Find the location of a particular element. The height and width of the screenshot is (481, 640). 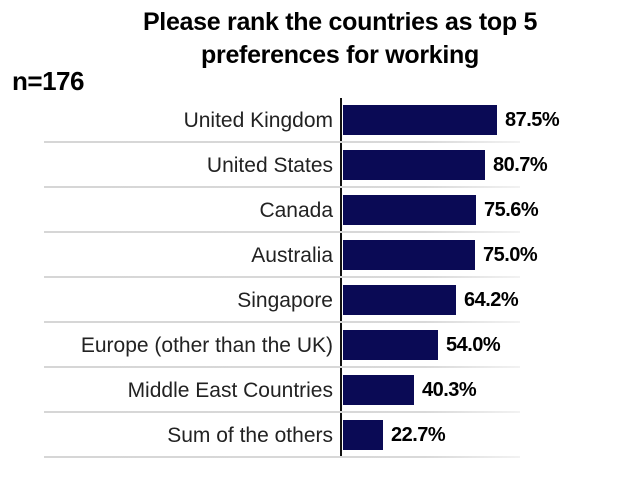

category-label: United Kingdom is located at coordinates (258, 120).